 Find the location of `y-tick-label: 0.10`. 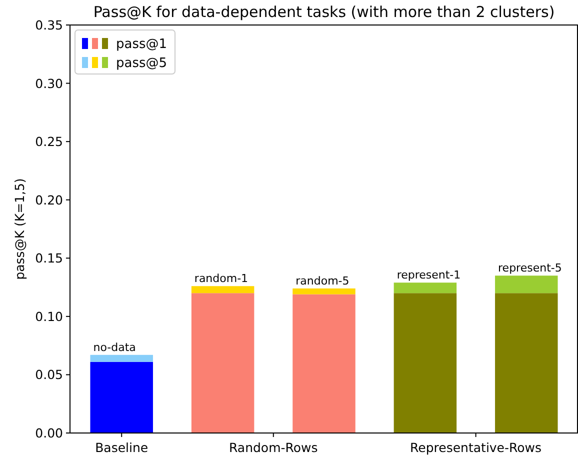

y-tick-label: 0.10 is located at coordinates (49, 316).